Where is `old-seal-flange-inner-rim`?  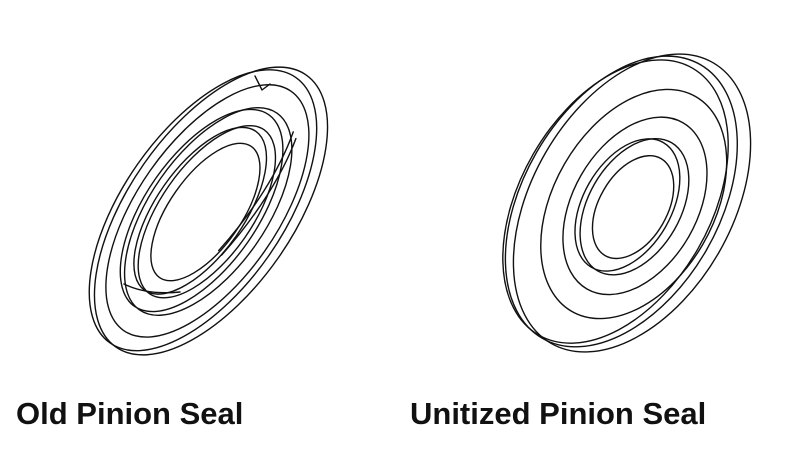
old-seal-flange-inner-rim is located at coordinates (207, 211).